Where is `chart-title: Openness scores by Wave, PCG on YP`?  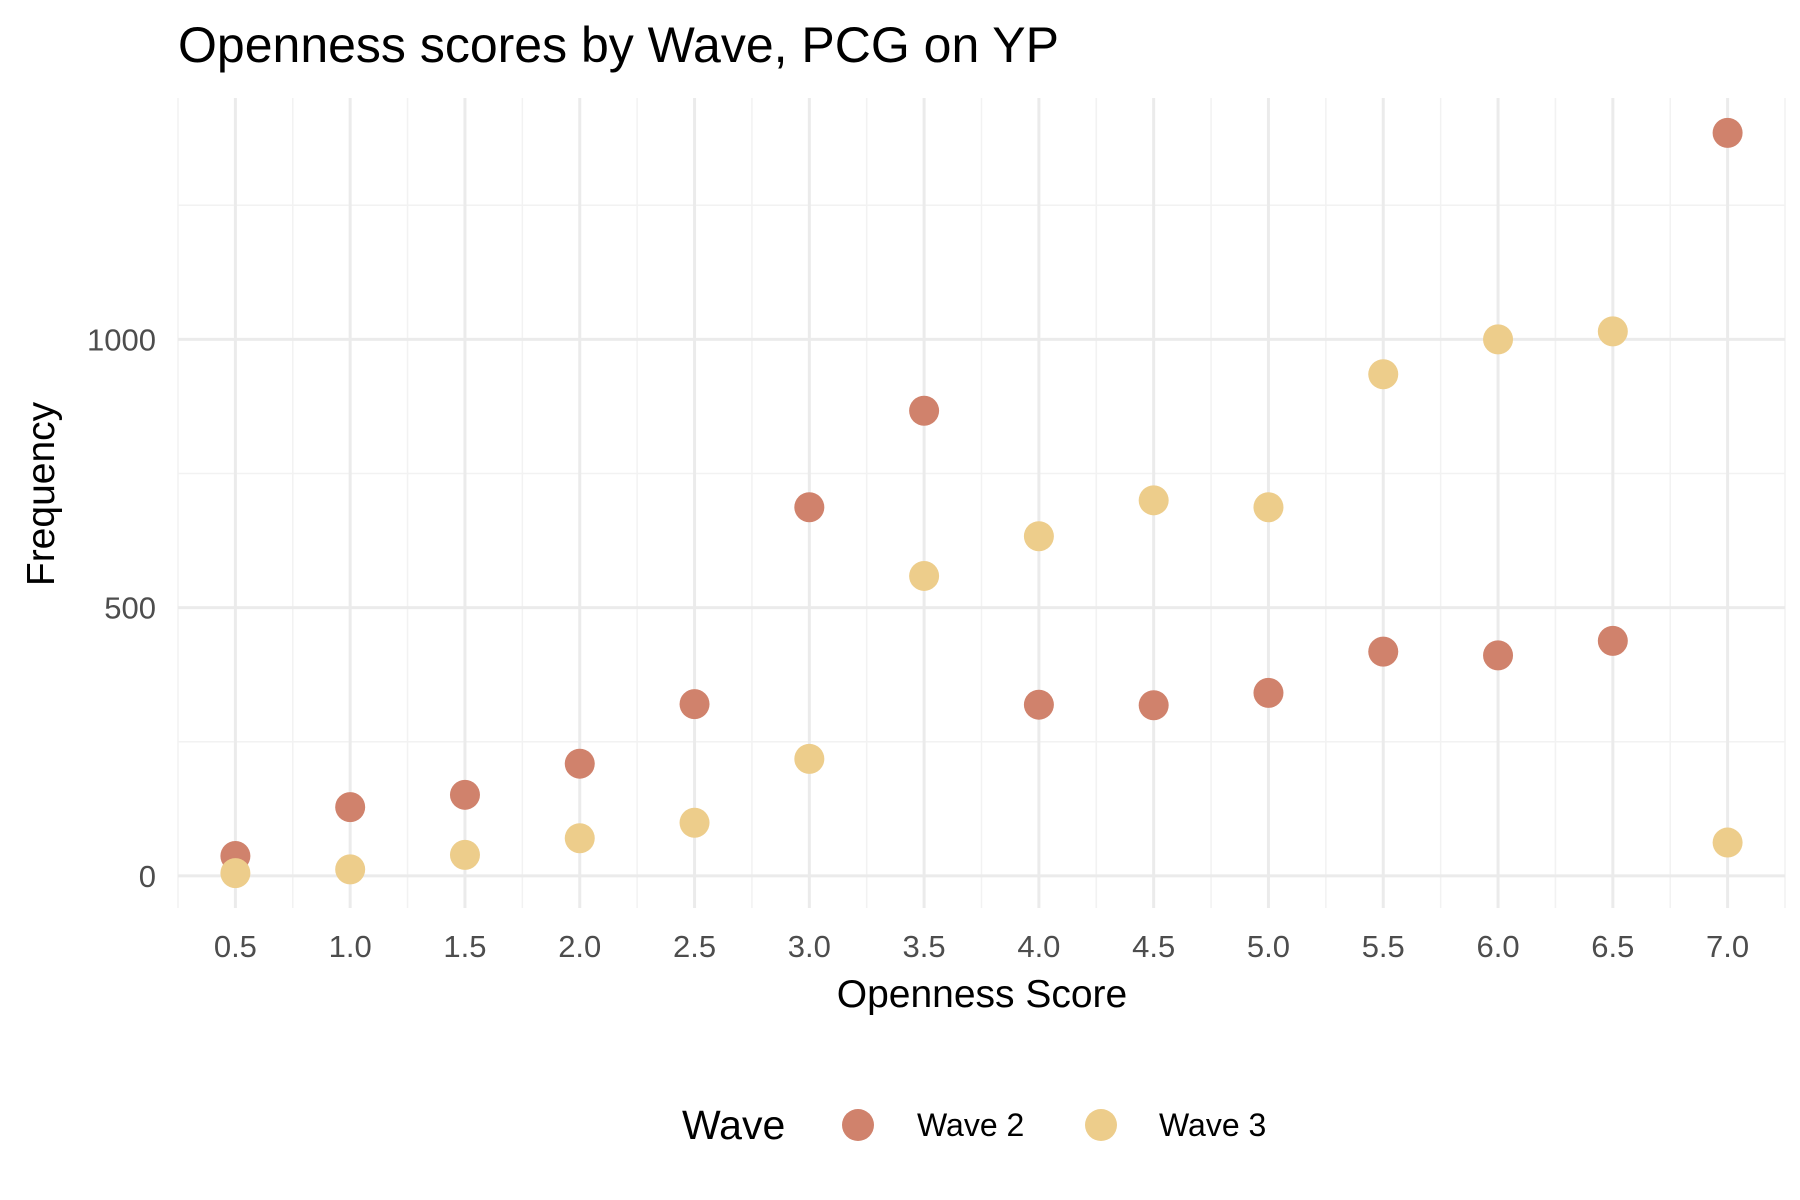
chart-title: Openness scores by Wave, PCG on YP is located at coordinates (618, 45).